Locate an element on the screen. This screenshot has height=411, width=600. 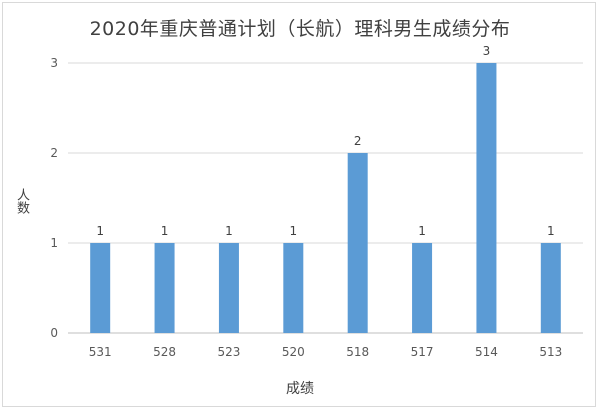
y-tick-label: 0 is located at coordinates (54, 333).